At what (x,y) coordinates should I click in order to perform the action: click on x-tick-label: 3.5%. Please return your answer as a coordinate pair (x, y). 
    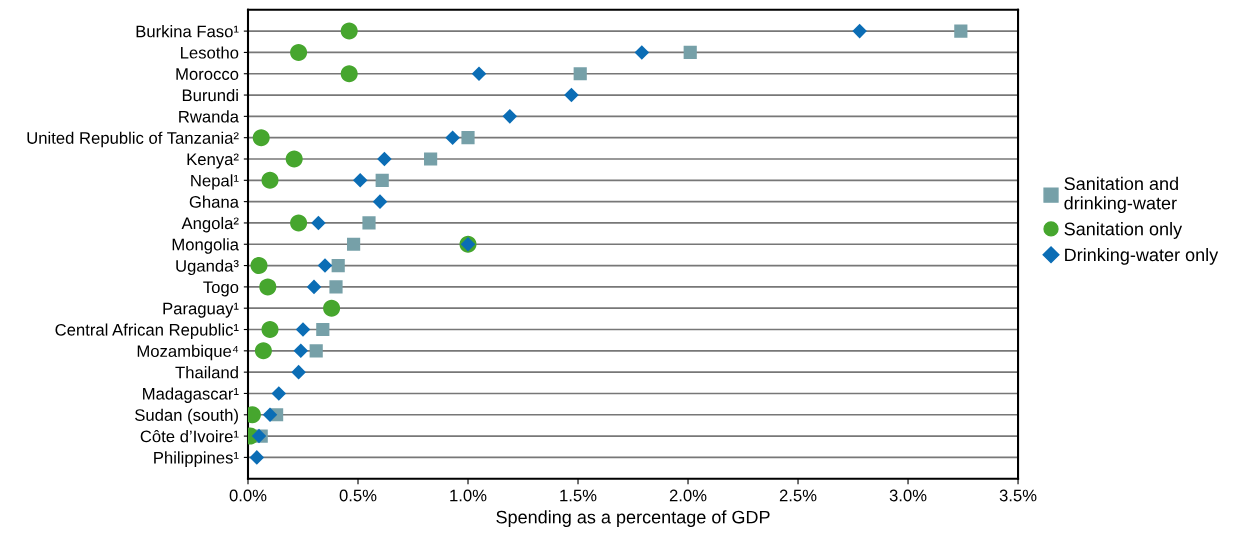
    Looking at the image, I should click on (1018, 495).